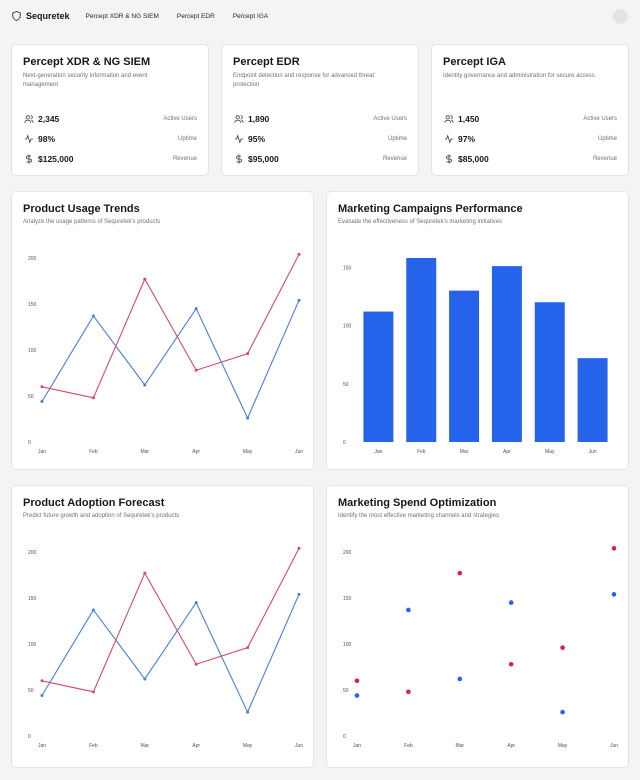 This screenshot has width=640, height=780. Describe the element at coordinates (32, 553) in the screenshot. I see `y-tick-label: 200` at that location.